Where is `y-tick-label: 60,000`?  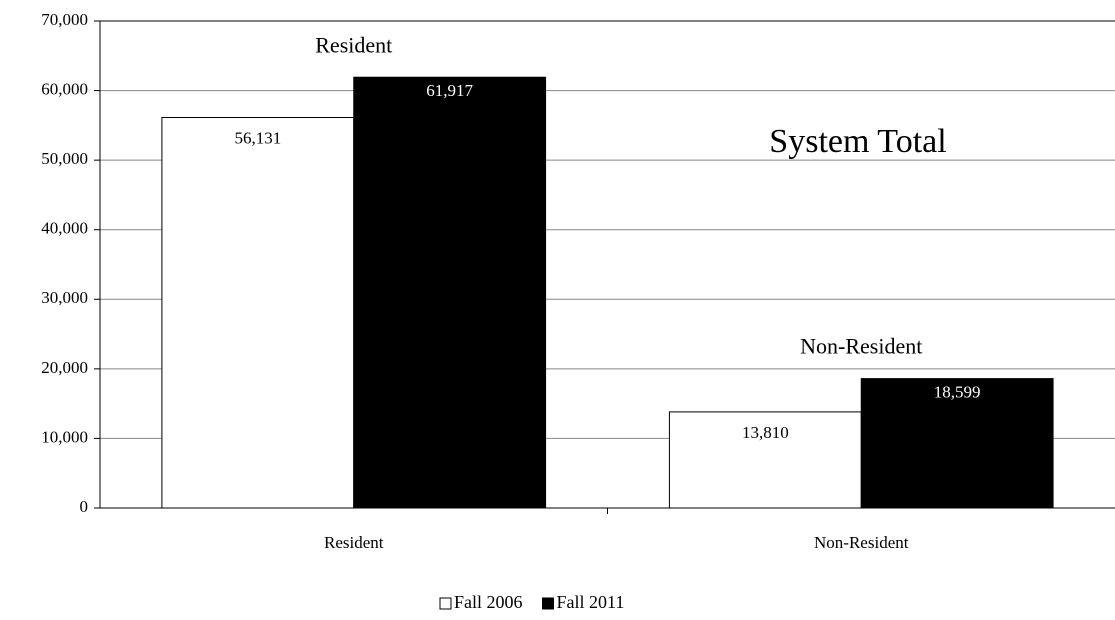
y-tick-label: 60,000 is located at coordinates (64, 88).